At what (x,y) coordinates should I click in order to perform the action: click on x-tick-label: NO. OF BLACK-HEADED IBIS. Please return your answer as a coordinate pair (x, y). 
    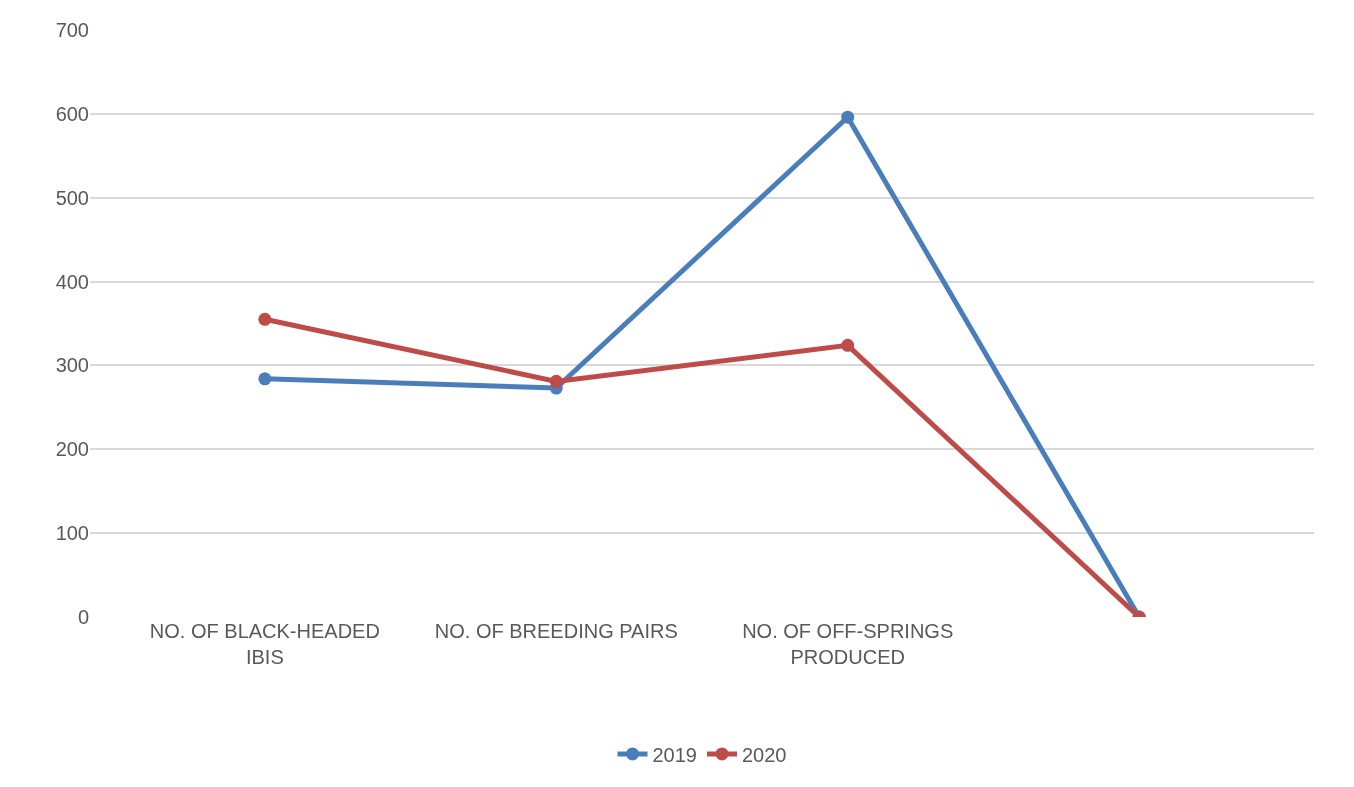
    Looking at the image, I should click on (264, 644).